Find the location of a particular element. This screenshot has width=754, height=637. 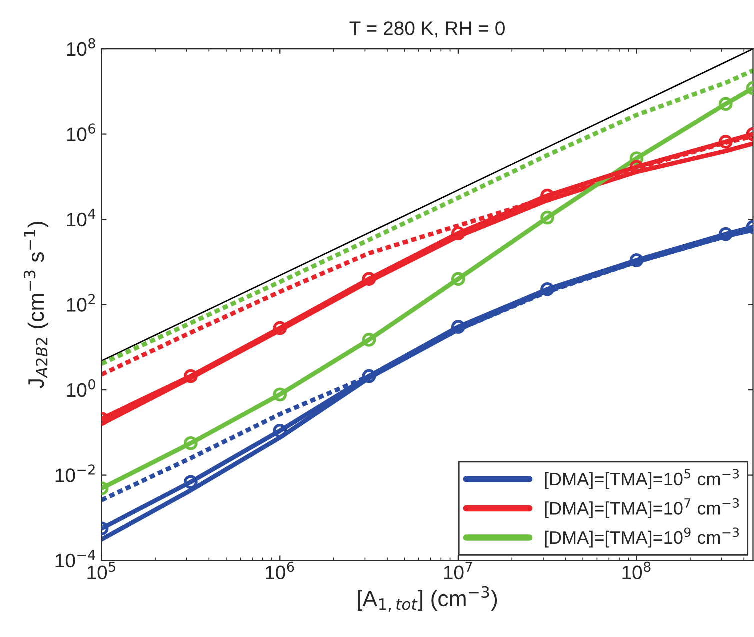

x-axis-title: [A$_{1,tot}$] (cm$^{−3}$) is located at coordinates (428, 599).